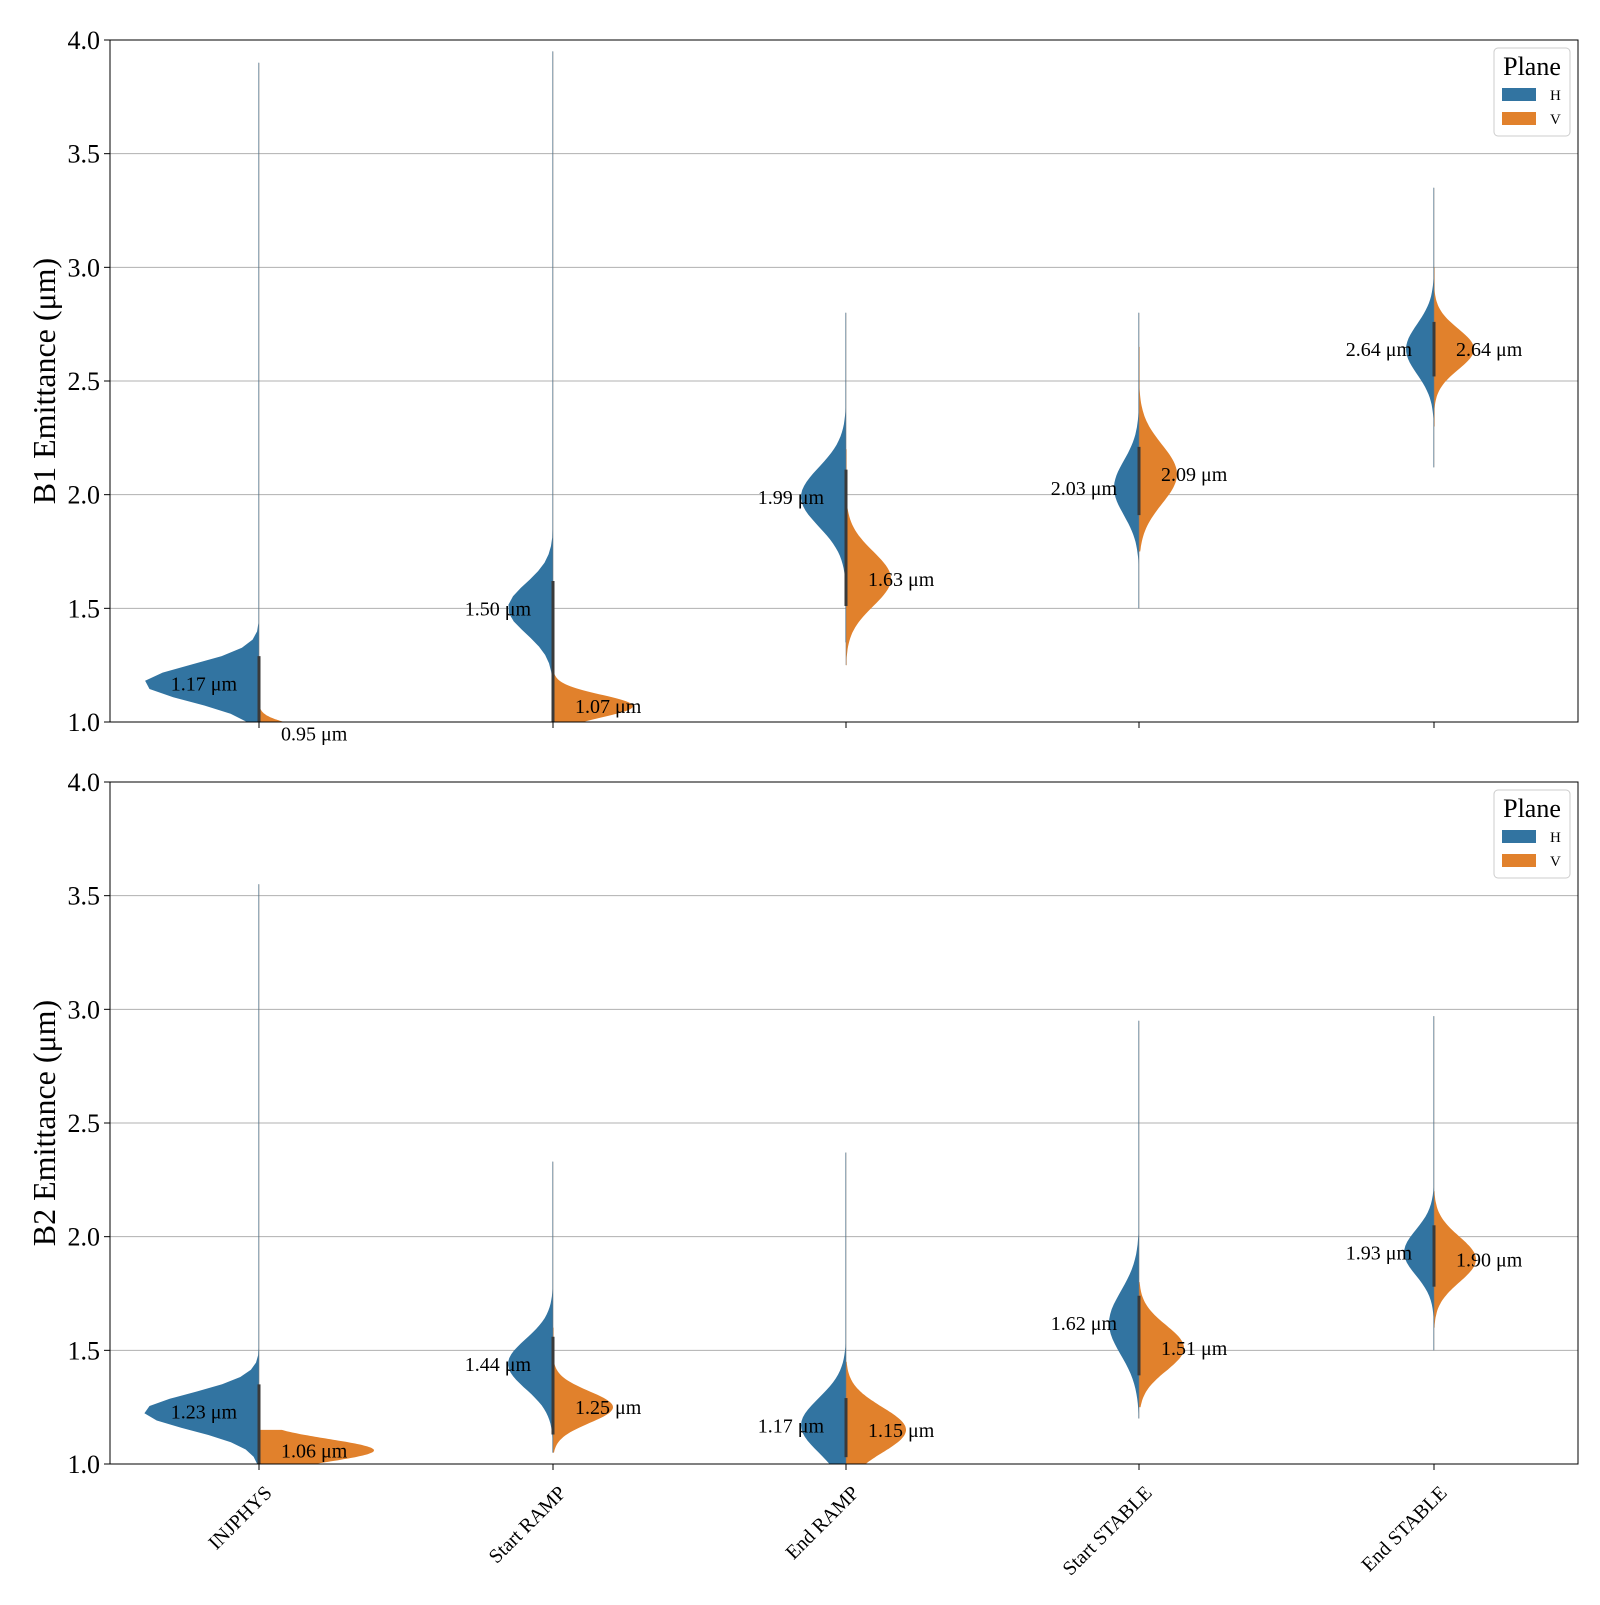  Describe the element at coordinates (1379, 1254) in the screenshot. I see `median-label-h: 1.93 μm` at that location.